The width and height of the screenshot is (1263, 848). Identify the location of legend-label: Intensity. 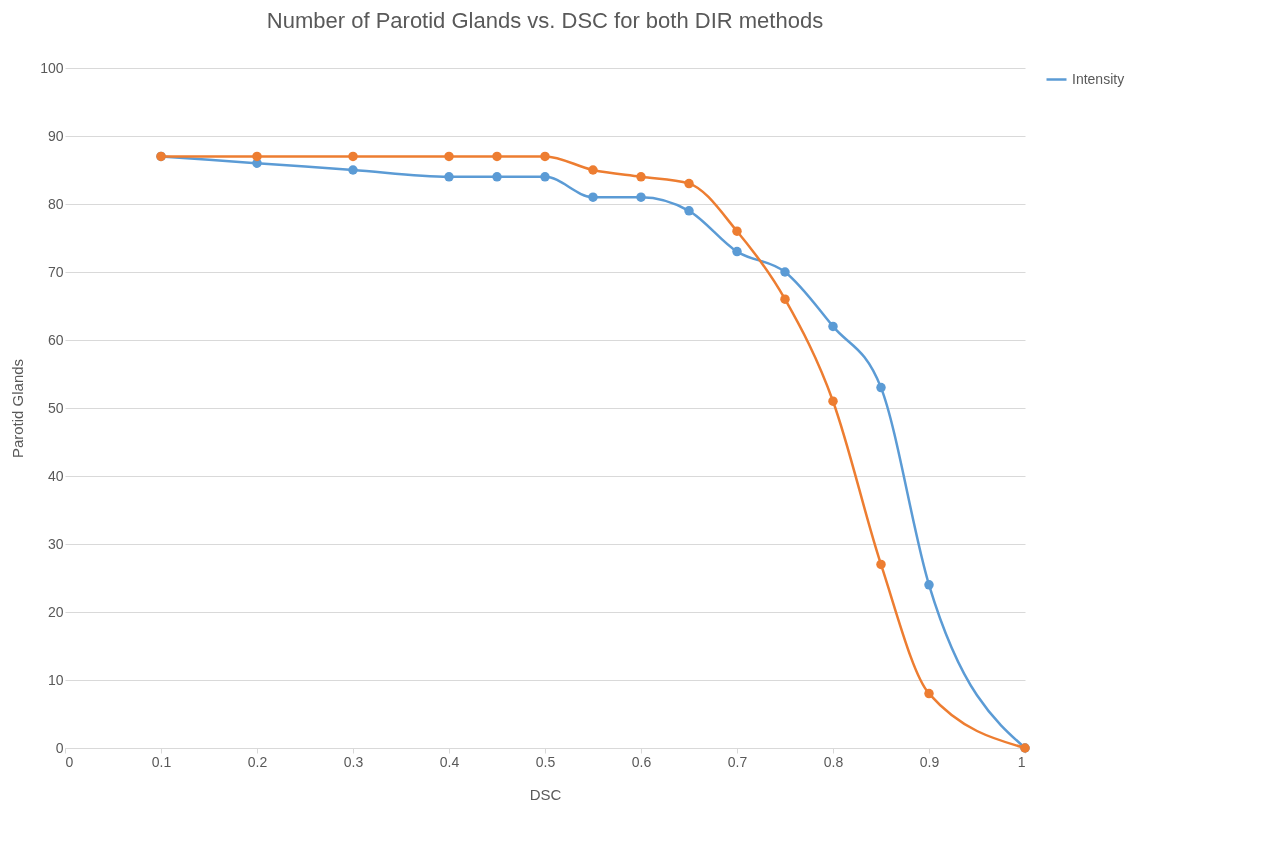
(1098, 78).